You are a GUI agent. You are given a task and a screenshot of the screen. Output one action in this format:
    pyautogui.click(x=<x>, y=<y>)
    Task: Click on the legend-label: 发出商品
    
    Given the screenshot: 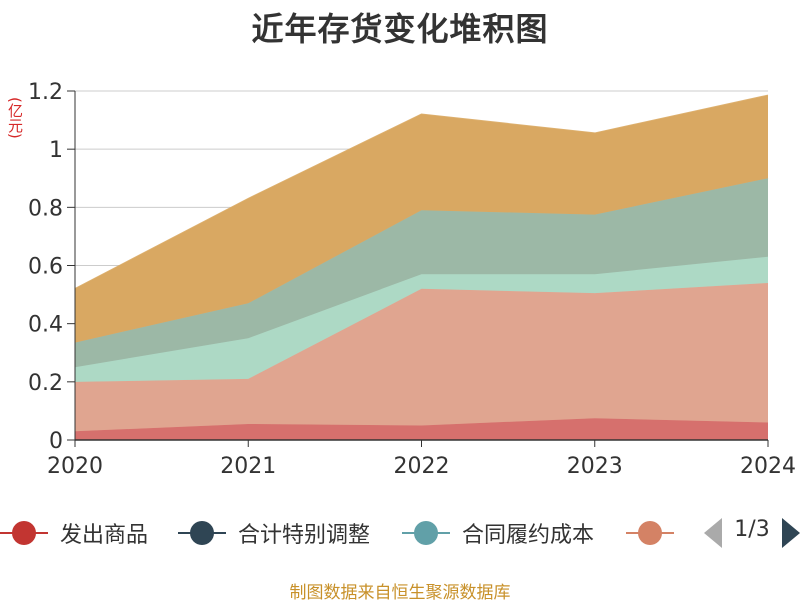 What is the action you would take?
    pyautogui.click(x=104, y=535)
    